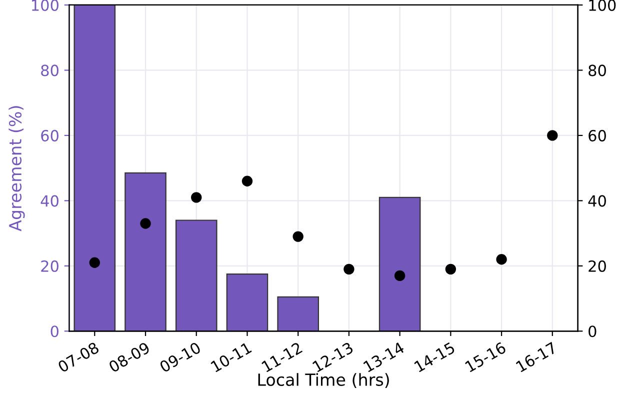 This screenshot has width=618, height=416. I want to click on x-axis-title: Local Time (hrs), so click(323, 380).